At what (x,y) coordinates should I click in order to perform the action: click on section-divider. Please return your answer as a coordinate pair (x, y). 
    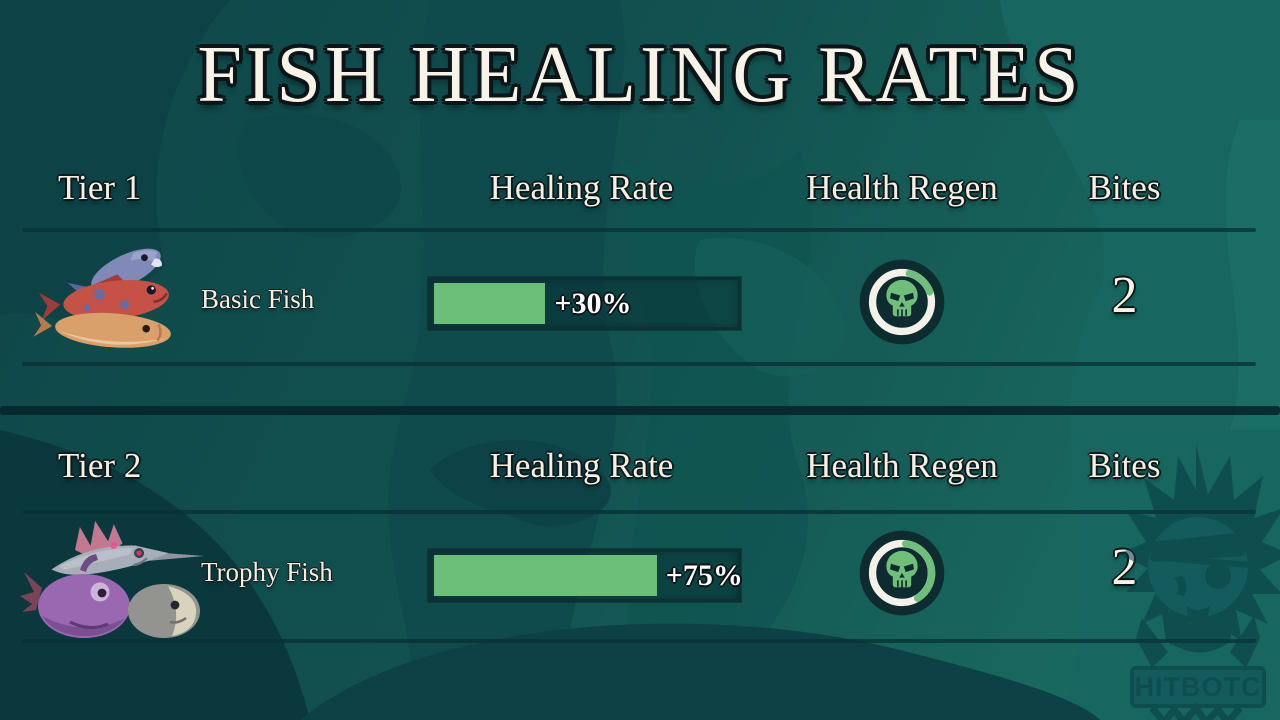
    Looking at the image, I should click on (640, 410).